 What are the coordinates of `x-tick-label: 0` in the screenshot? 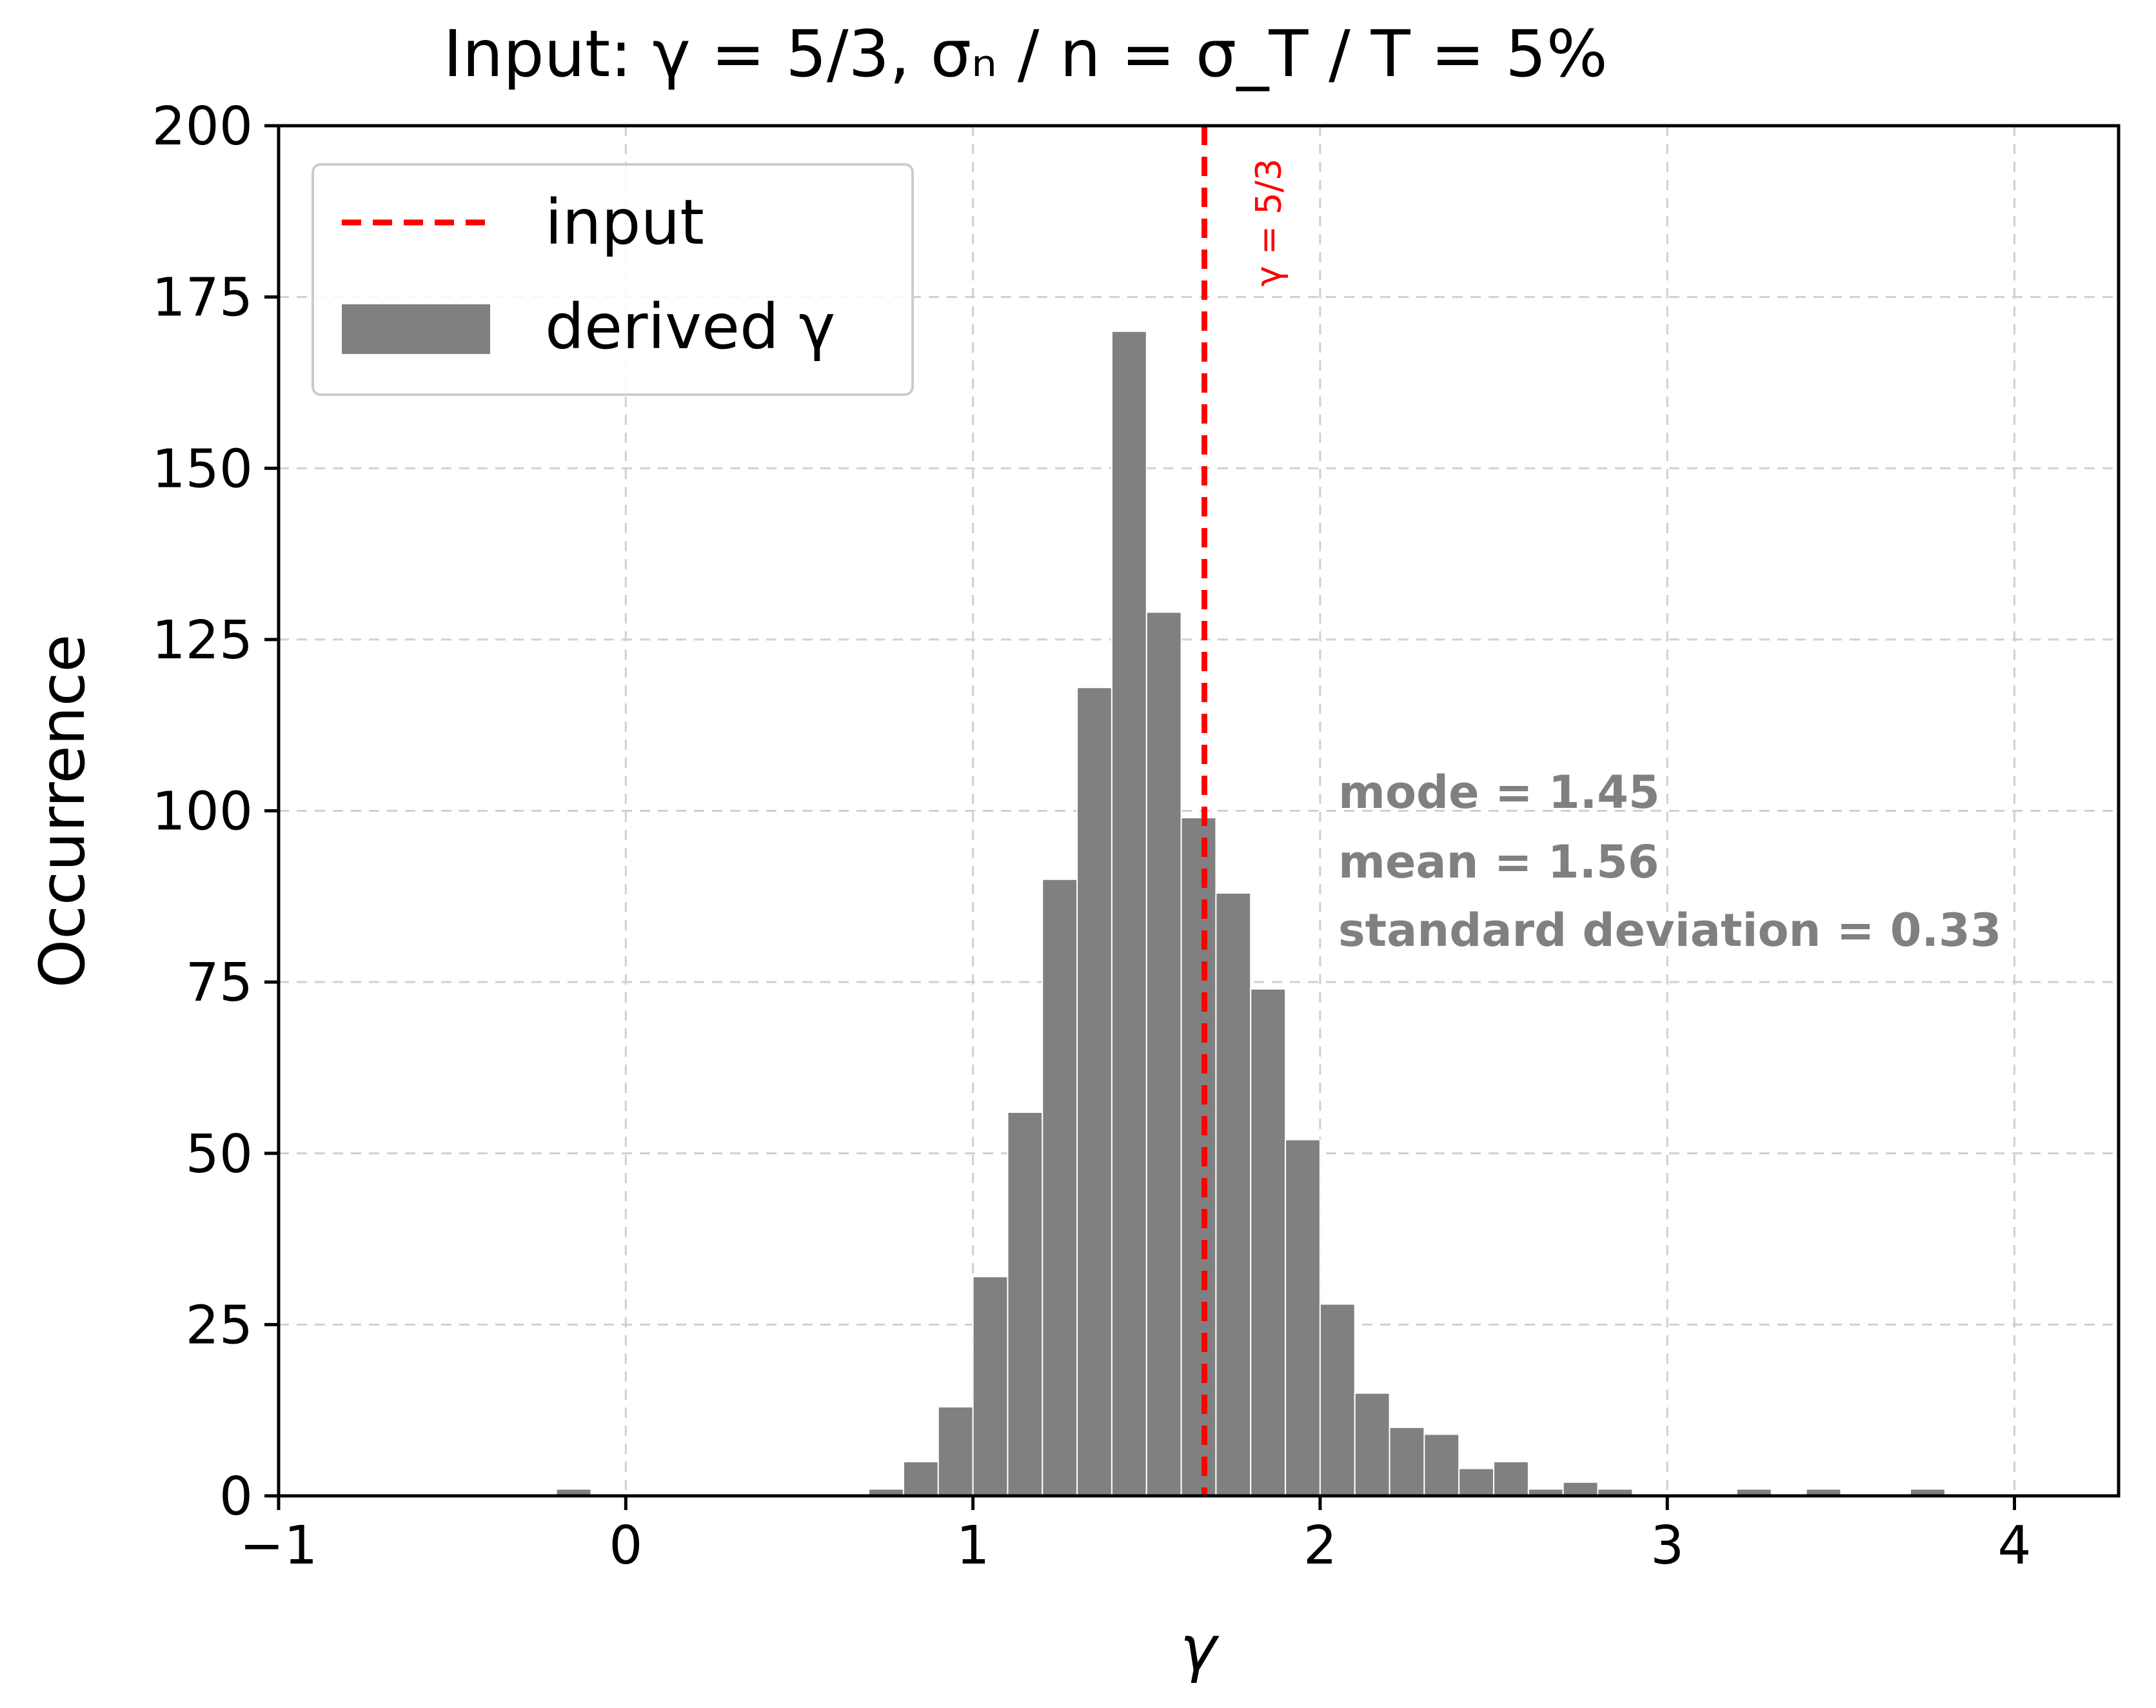 It's located at (625, 1546).